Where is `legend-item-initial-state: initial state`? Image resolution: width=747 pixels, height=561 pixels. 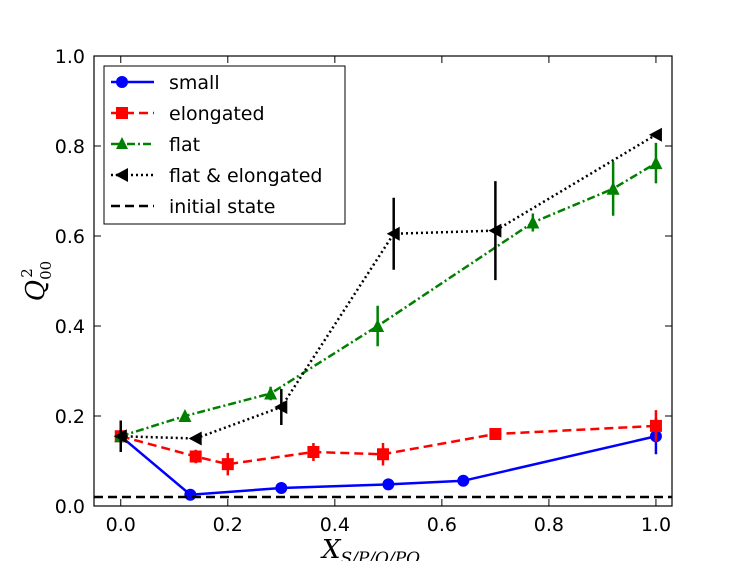
legend-item-initial-state: initial state is located at coordinates (193, 207).